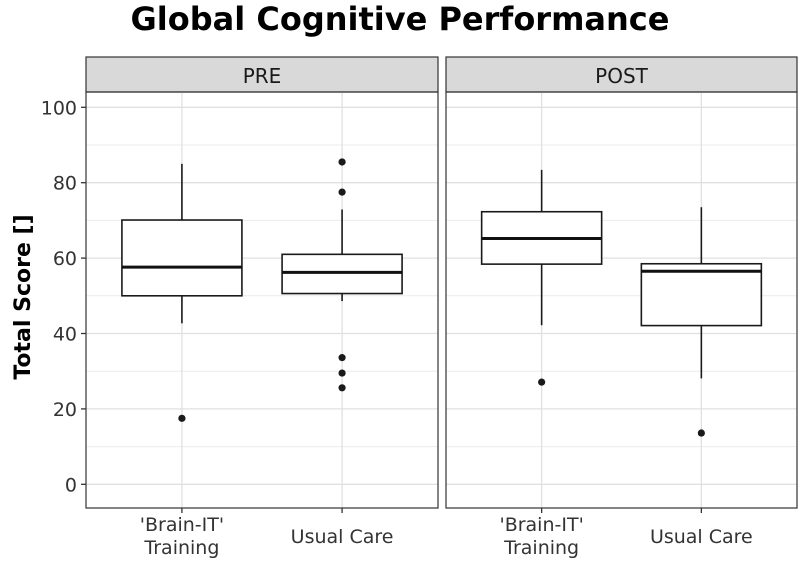  What do you see at coordinates (65, 410) in the screenshot?
I see `y-tick-label: 20` at bounding box center [65, 410].